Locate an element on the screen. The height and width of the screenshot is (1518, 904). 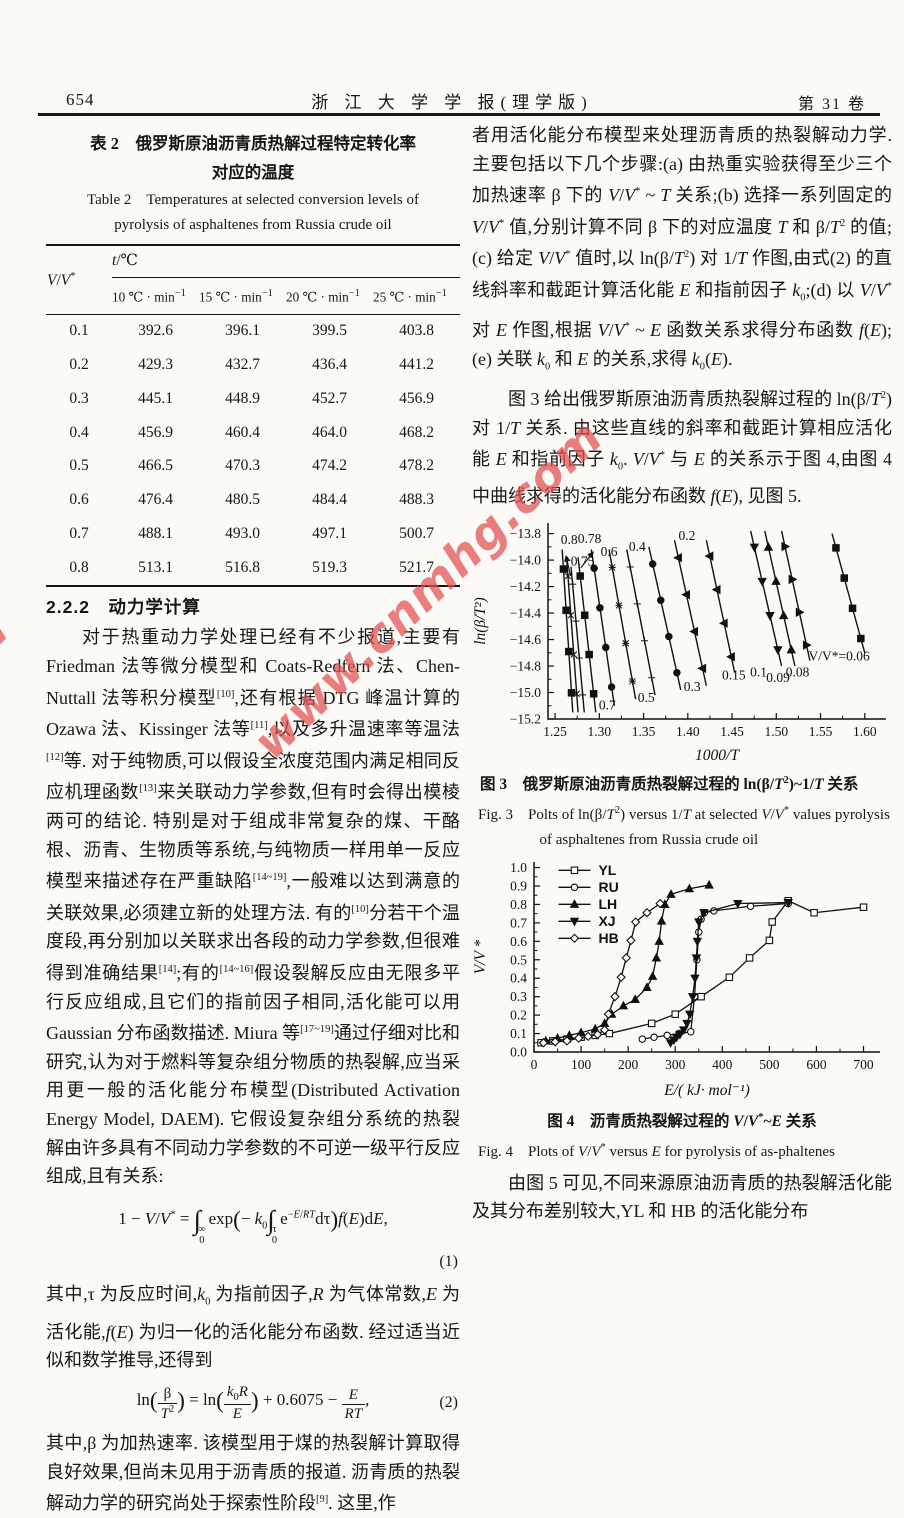
temperature-cell: 476.4 is located at coordinates (155, 500).